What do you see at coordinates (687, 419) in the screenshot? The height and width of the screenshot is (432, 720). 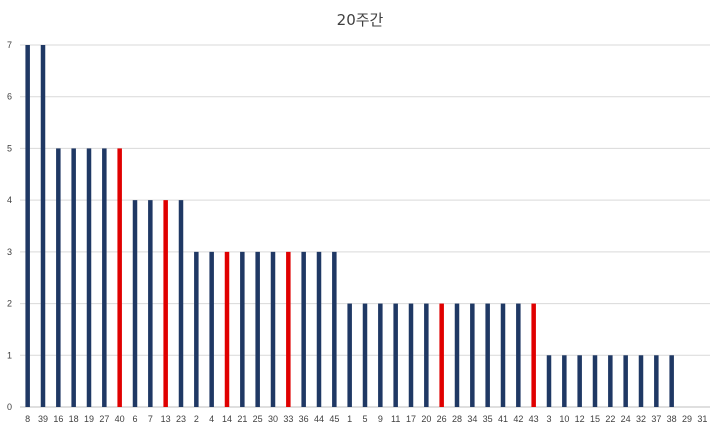 I see `x-tick-label: 29` at bounding box center [687, 419].